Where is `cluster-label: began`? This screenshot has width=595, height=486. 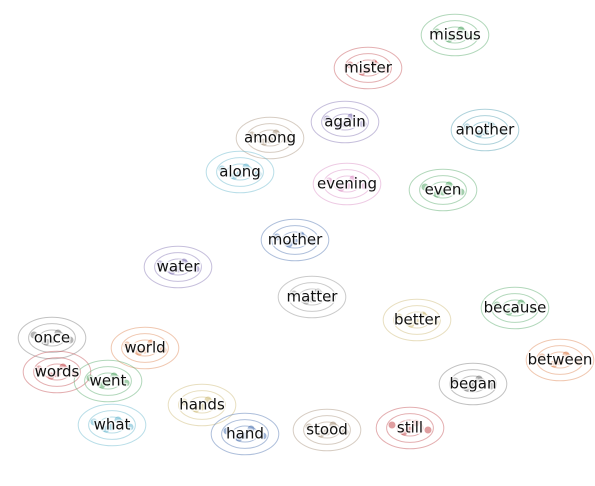
cluster-label: began is located at coordinates (473, 384).